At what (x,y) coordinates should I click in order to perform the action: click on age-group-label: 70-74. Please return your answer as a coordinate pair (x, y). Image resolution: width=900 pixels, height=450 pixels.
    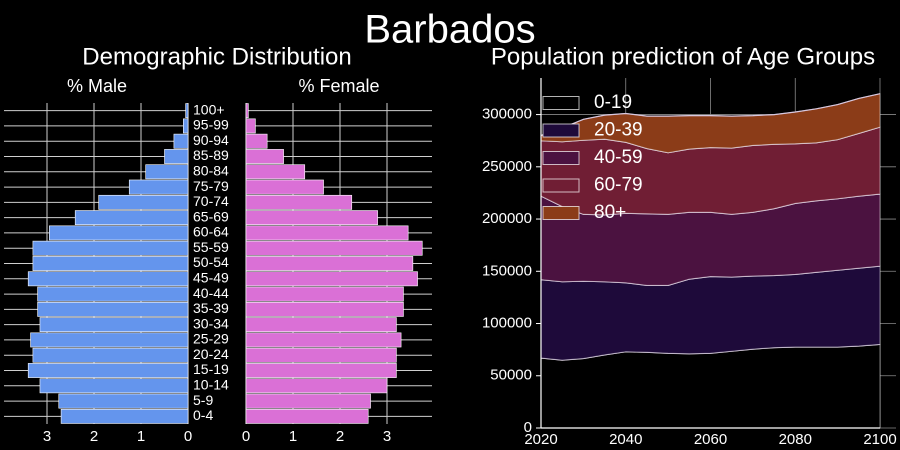
    Looking at the image, I should click on (211, 201).